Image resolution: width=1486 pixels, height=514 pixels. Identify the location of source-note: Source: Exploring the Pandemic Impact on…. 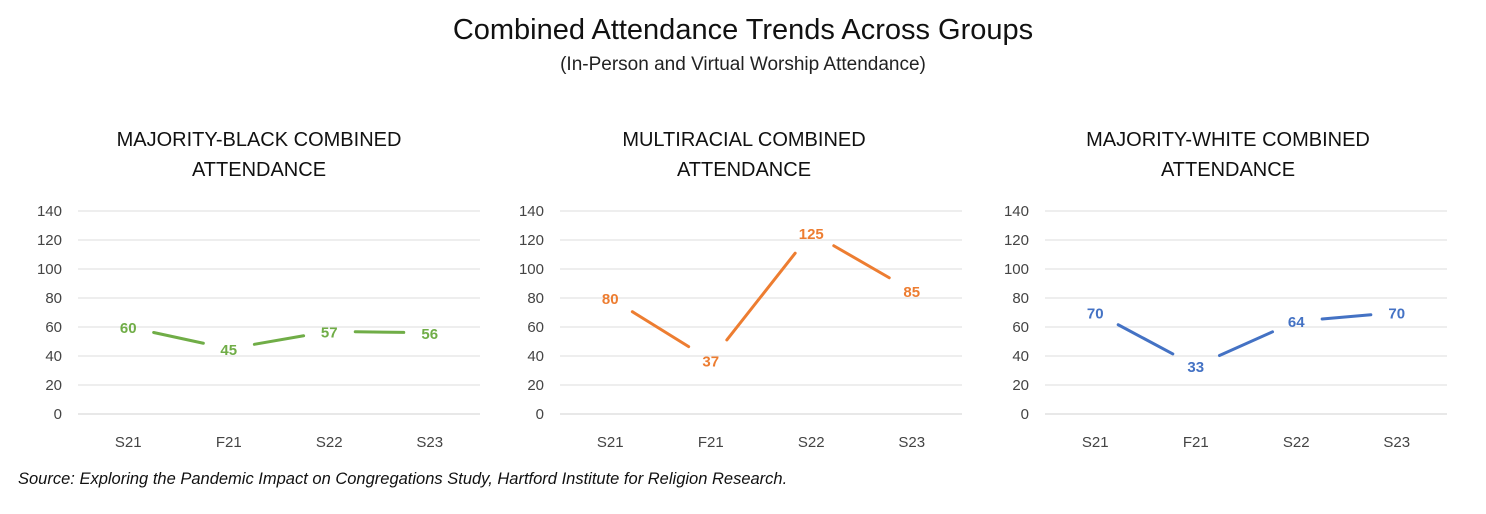
(403, 479).